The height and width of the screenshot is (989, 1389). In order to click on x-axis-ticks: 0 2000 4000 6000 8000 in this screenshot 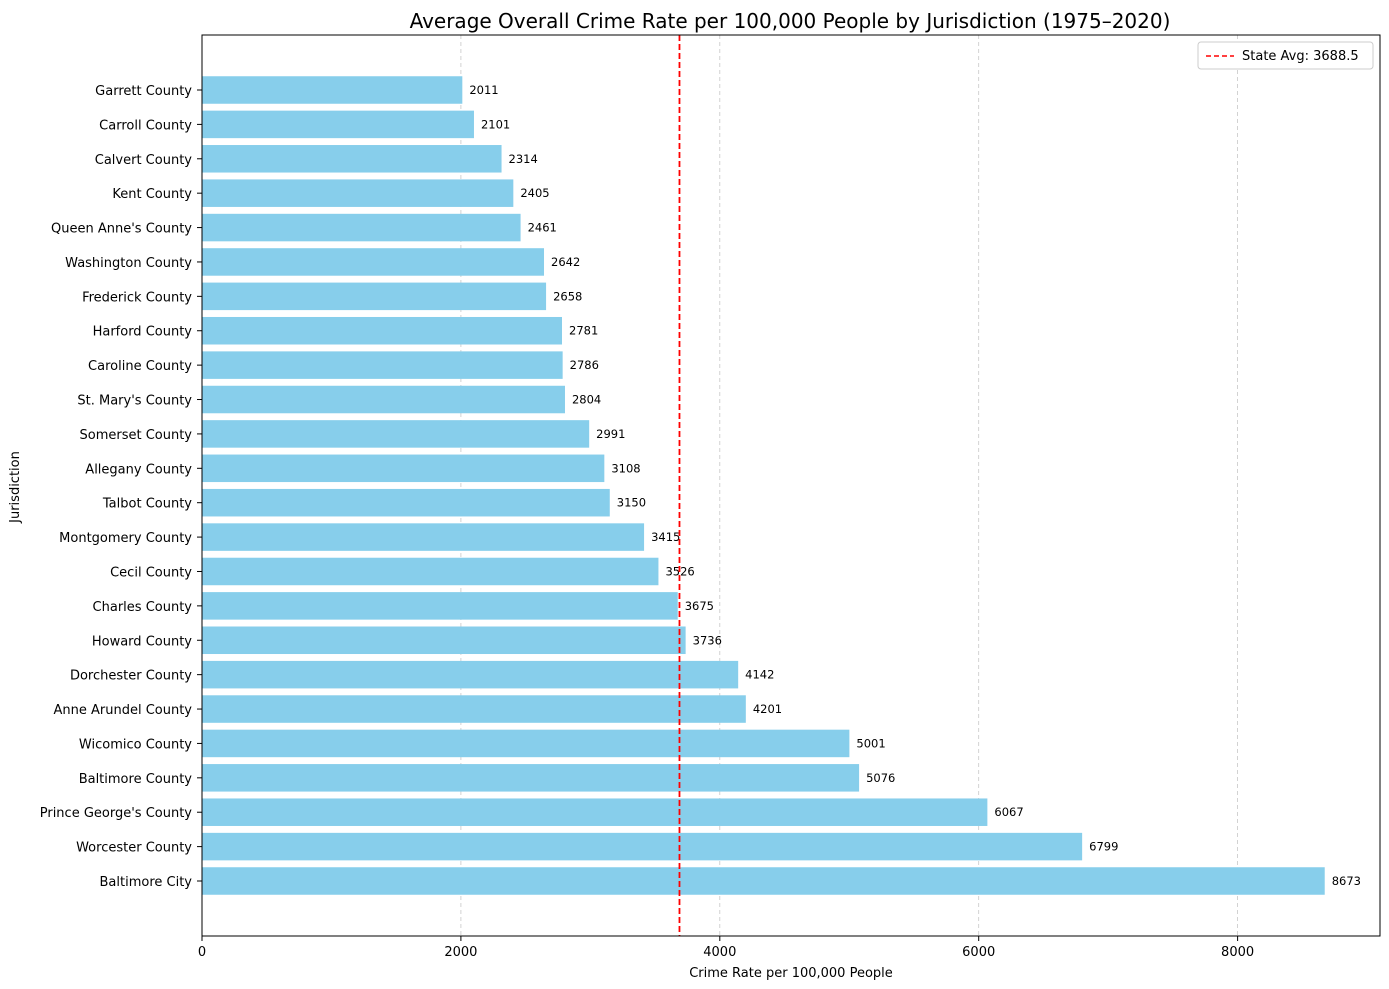, I will do `click(726, 948)`.